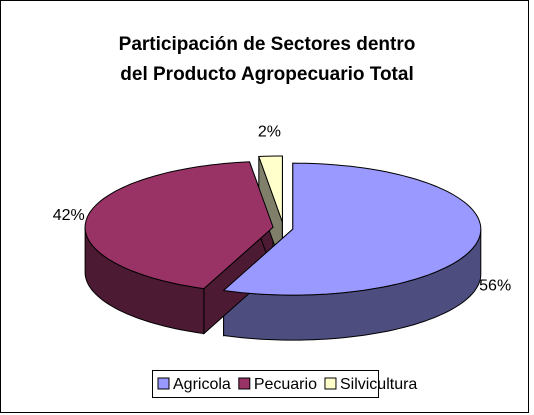  Describe the element at coordinates (69, 215) in the screenshot. I see `data-label: 42%` at that location.